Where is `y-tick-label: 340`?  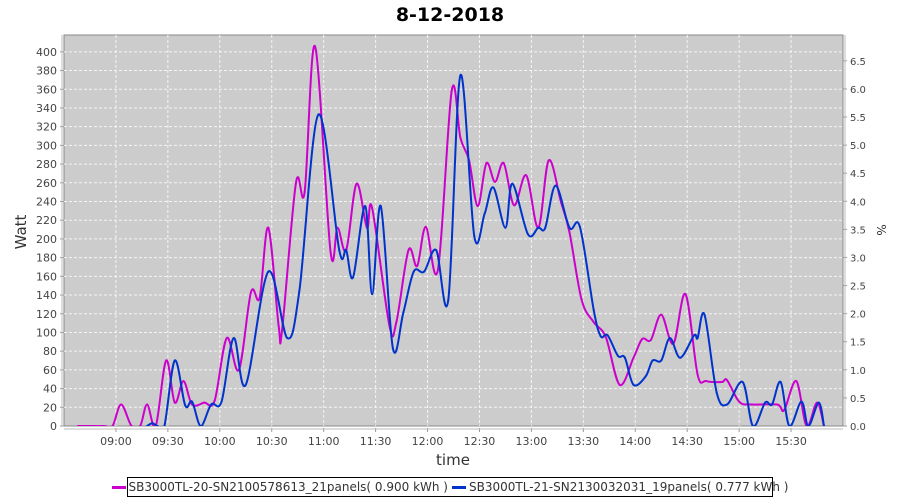 y-tick-label: 340 is located at coordinates (46, 108).